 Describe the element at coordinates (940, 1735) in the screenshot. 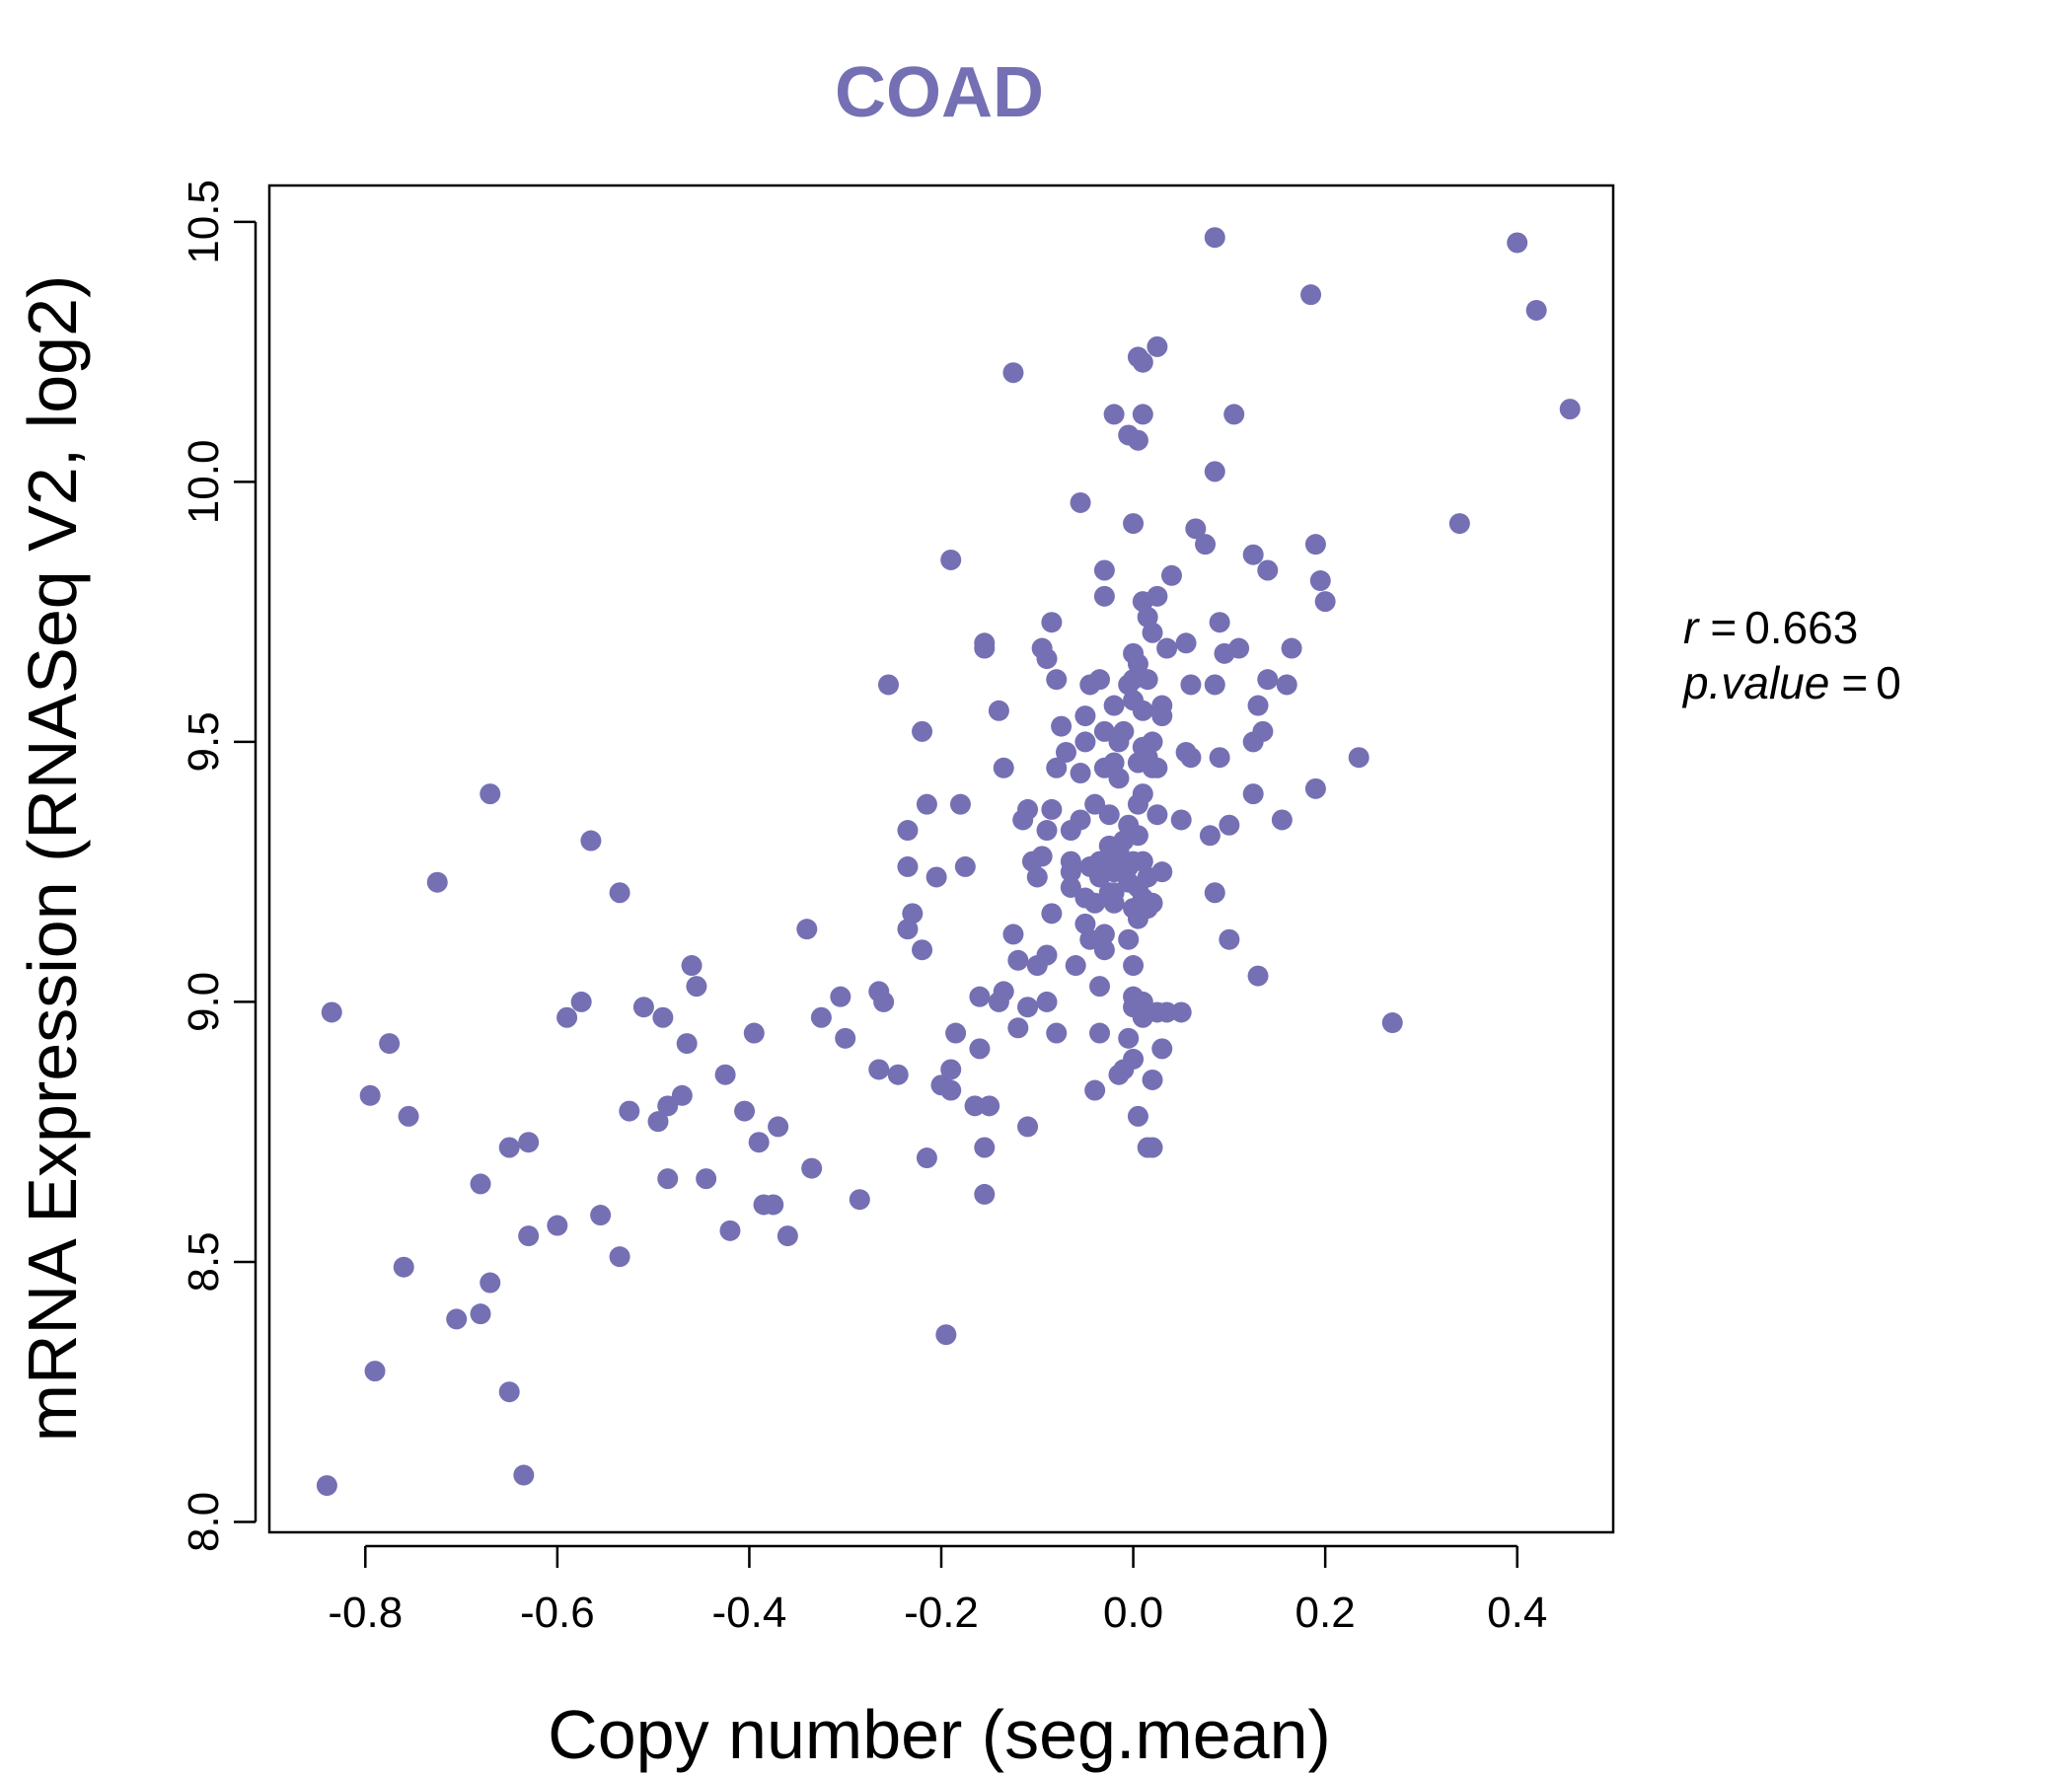

I see `x-axis-label: Copy number (seg.mean)` at that location.